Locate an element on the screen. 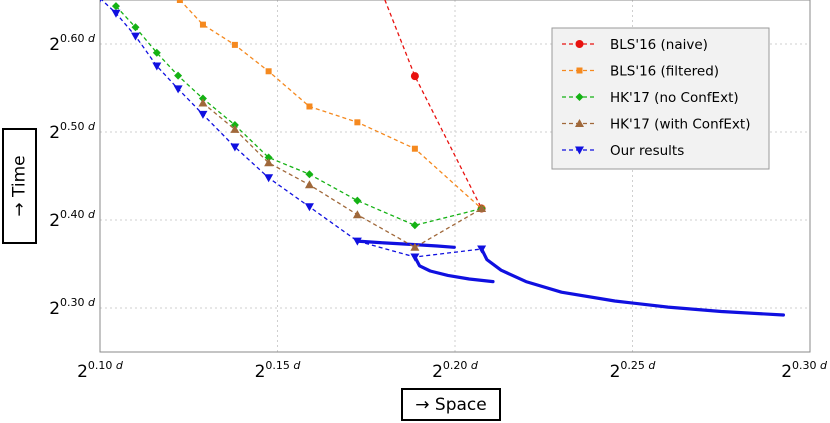 The width and height of the screenshot is (830, 423). x-tick-label: 20.20 d is located at coordinates (455, 370).